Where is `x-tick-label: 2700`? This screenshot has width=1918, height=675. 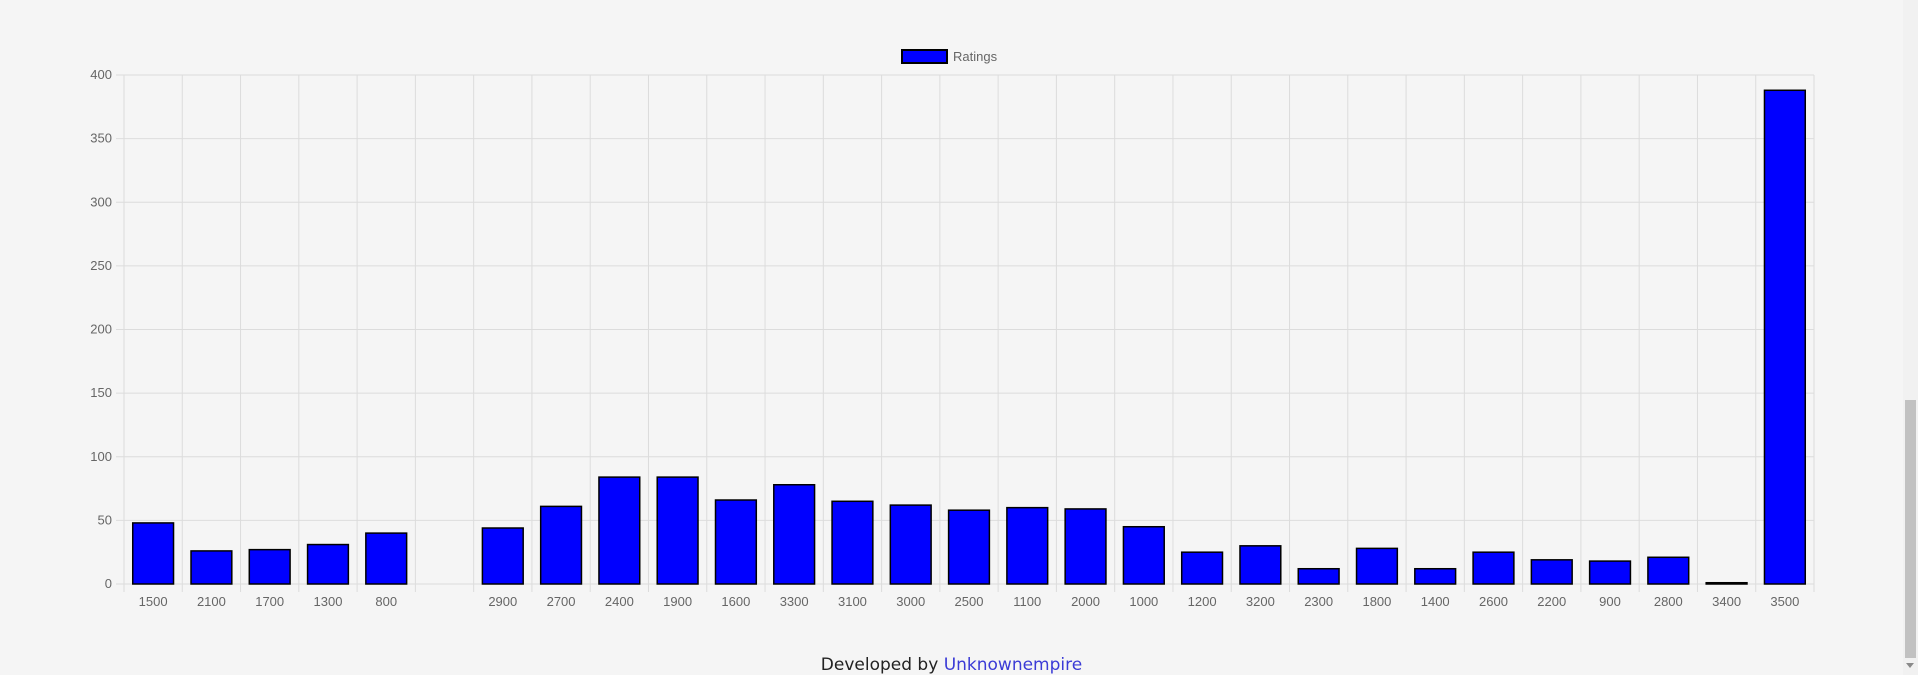
x-tick-label: 2700 is located at coordinates (561, 601).